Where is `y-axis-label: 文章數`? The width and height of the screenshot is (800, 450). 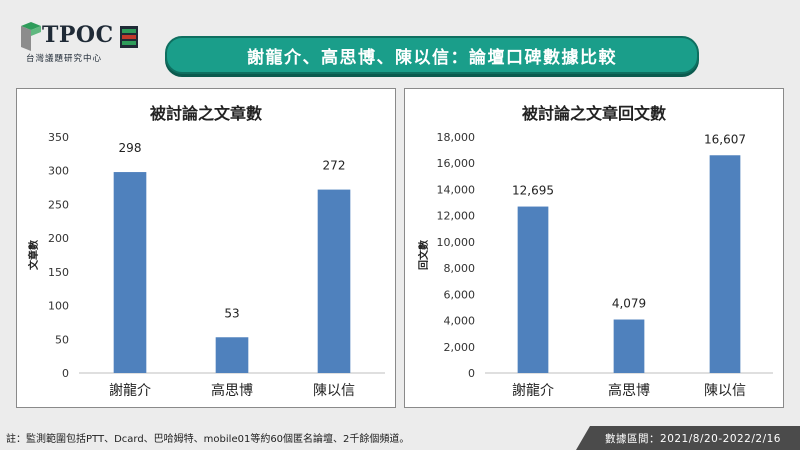
y-axis-label: 文章數 is located at coordinates (33, 255).